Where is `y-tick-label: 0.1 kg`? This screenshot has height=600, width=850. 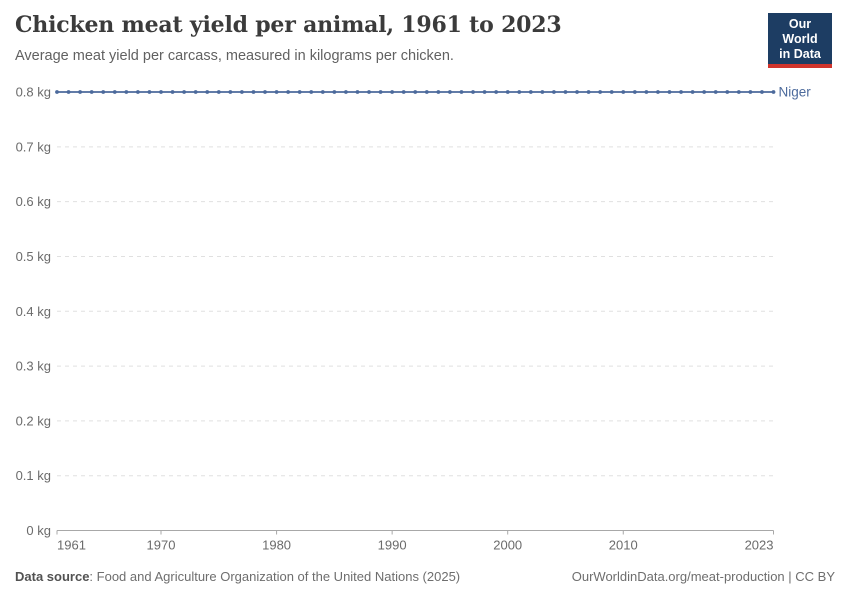 y-tick-label: 0.1 kg is located at coordinates (33, 475).